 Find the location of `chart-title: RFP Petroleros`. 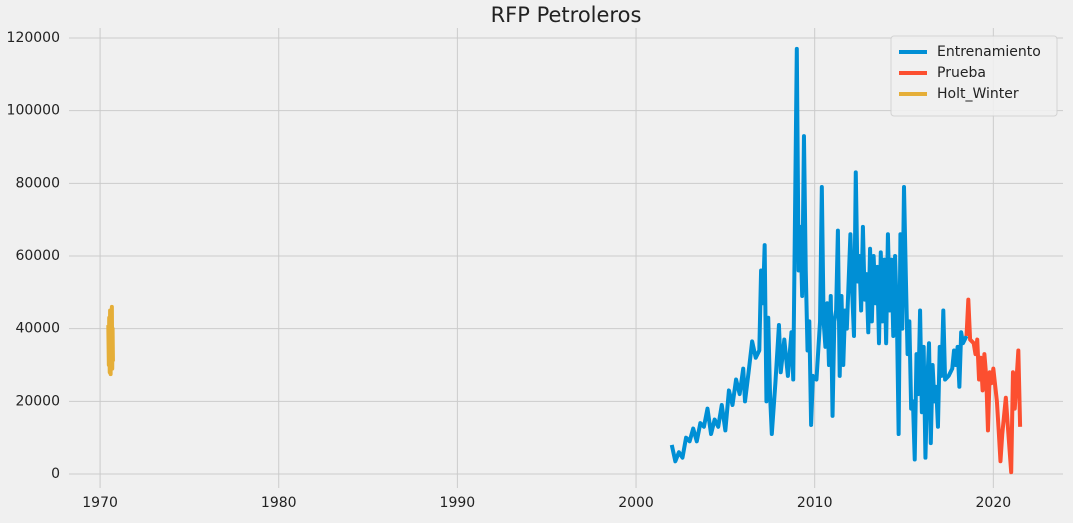

chart-title: RFP Petroleros is located at coordinates (566, 15).